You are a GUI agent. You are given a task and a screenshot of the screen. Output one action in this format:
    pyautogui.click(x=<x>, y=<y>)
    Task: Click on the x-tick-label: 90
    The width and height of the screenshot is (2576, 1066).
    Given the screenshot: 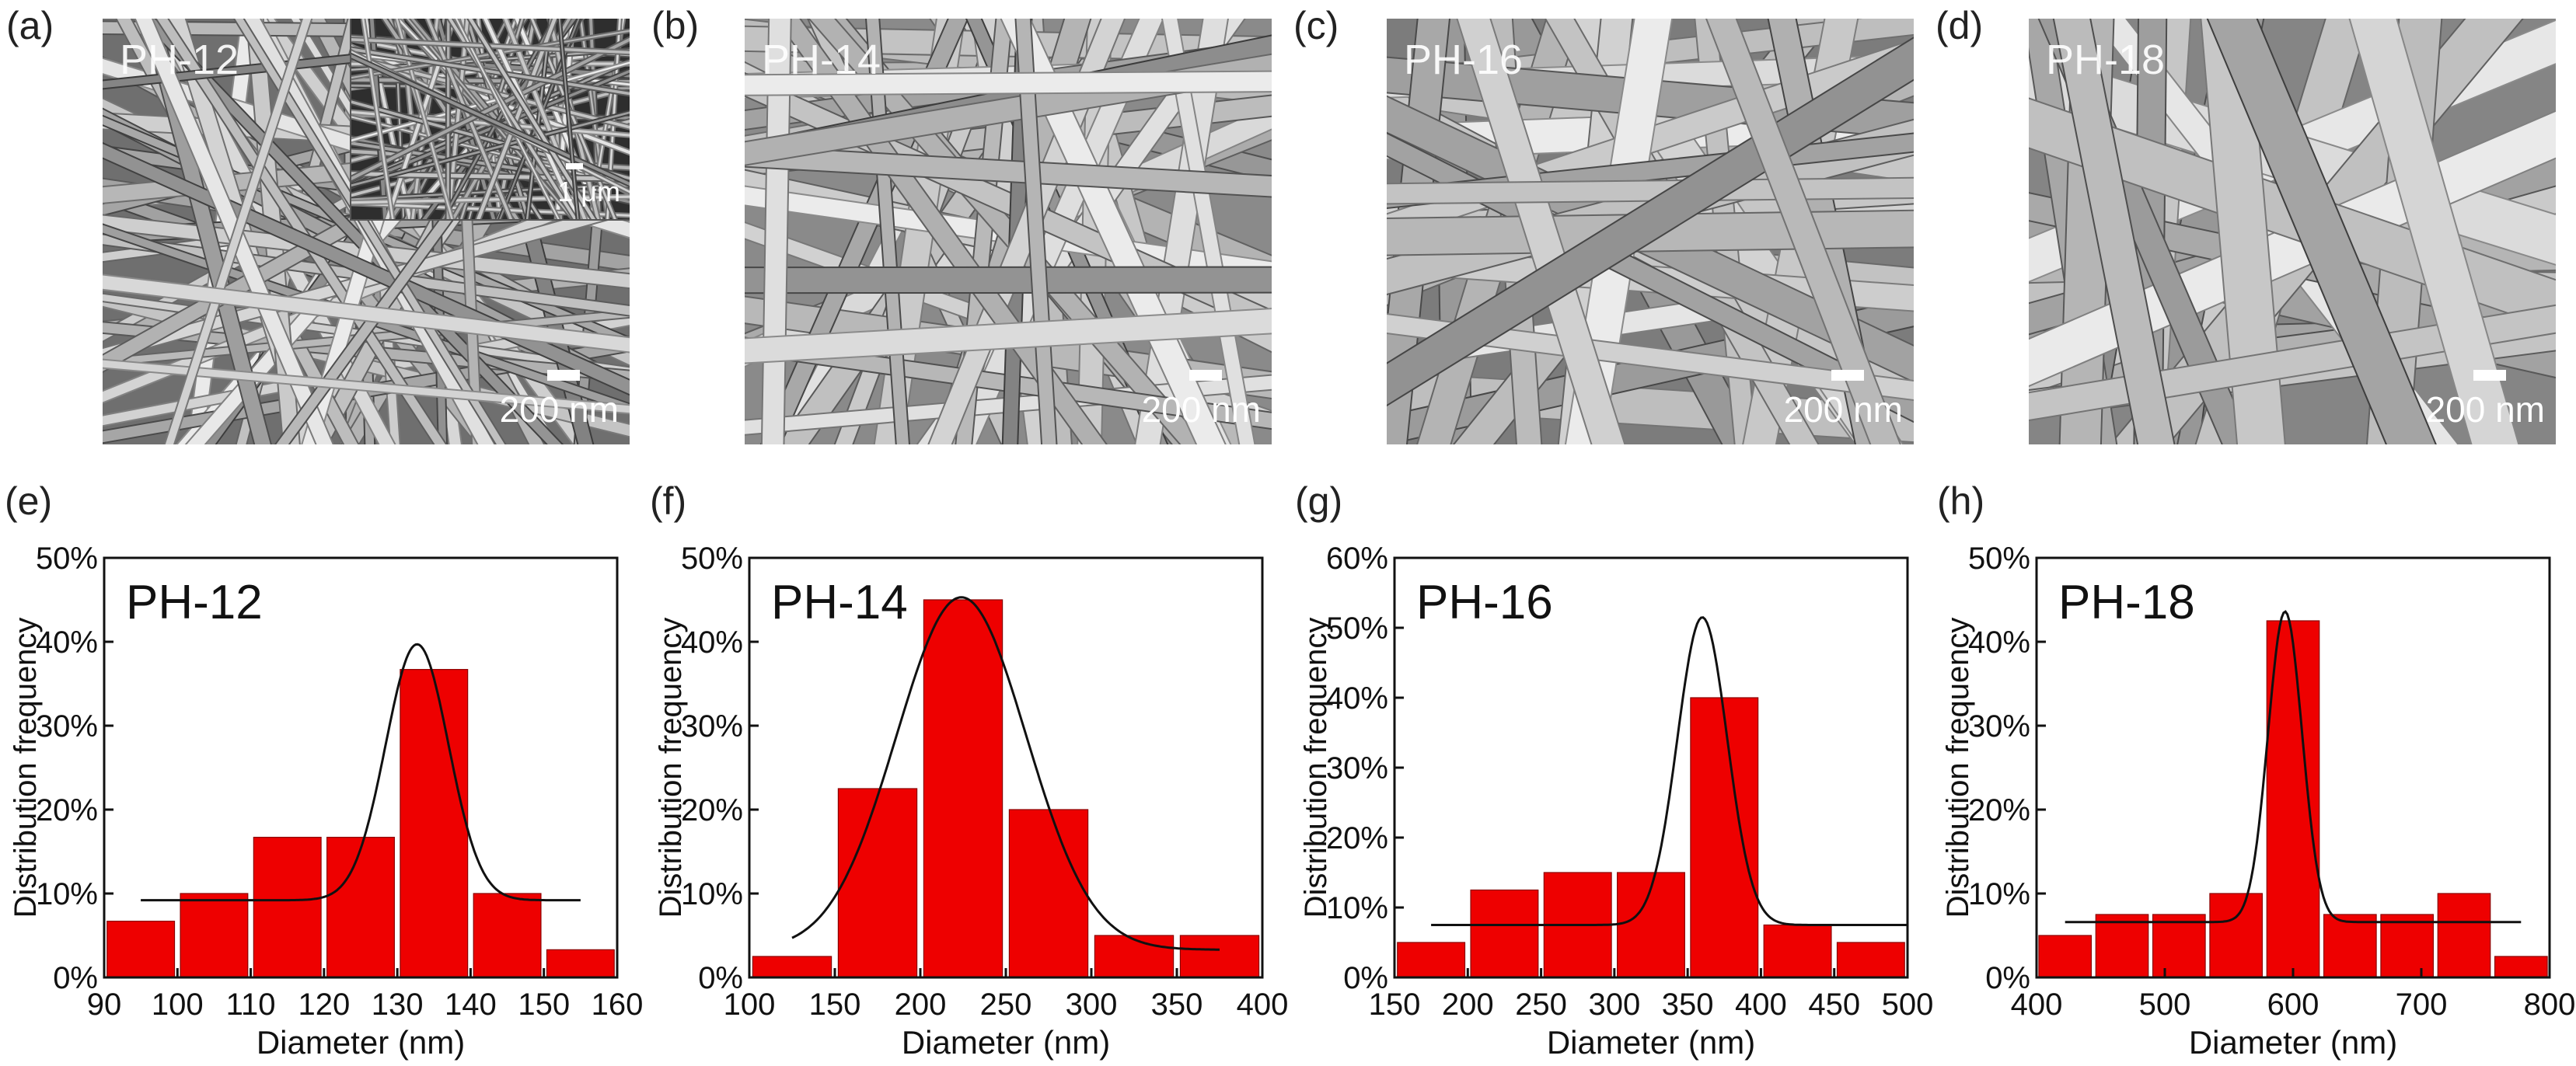 What is the action you would take?
    pyautogui.click(x=104, y=1005)
    